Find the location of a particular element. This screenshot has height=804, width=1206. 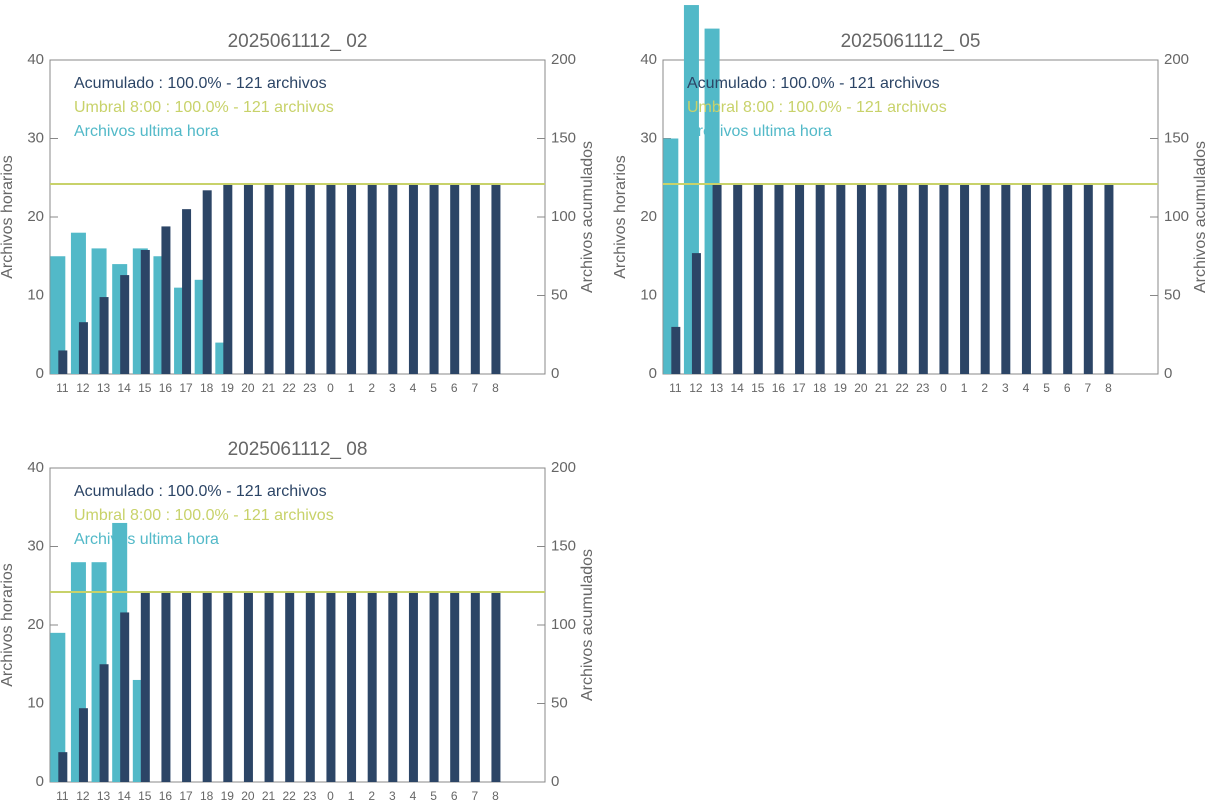

legend-entry: Umbral 8:00 : 100.0% - 121 archivos is located at coordinates (204, 107).